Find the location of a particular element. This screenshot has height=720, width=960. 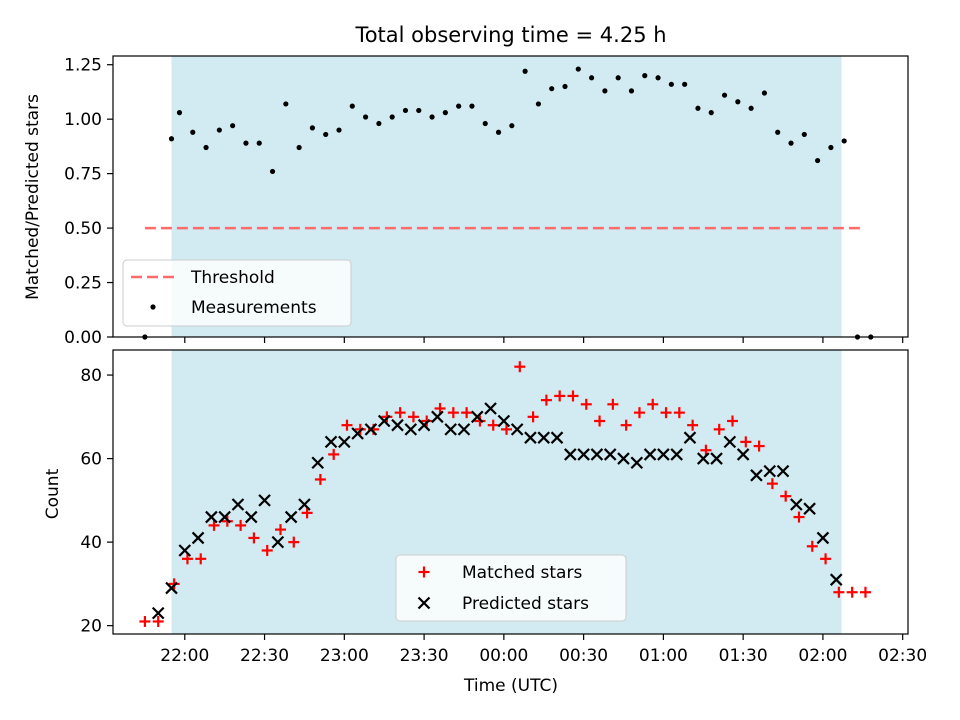

top-legend: Threshold Measurements is located at coordinates (237, 293).